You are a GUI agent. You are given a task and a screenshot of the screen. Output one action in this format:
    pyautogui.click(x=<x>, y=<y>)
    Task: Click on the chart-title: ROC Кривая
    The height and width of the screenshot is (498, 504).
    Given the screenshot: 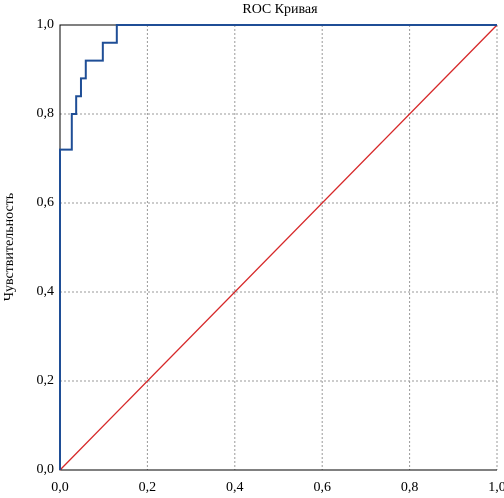 What is the action you would take?
    pyautogui.click(x=280, y=9)
    